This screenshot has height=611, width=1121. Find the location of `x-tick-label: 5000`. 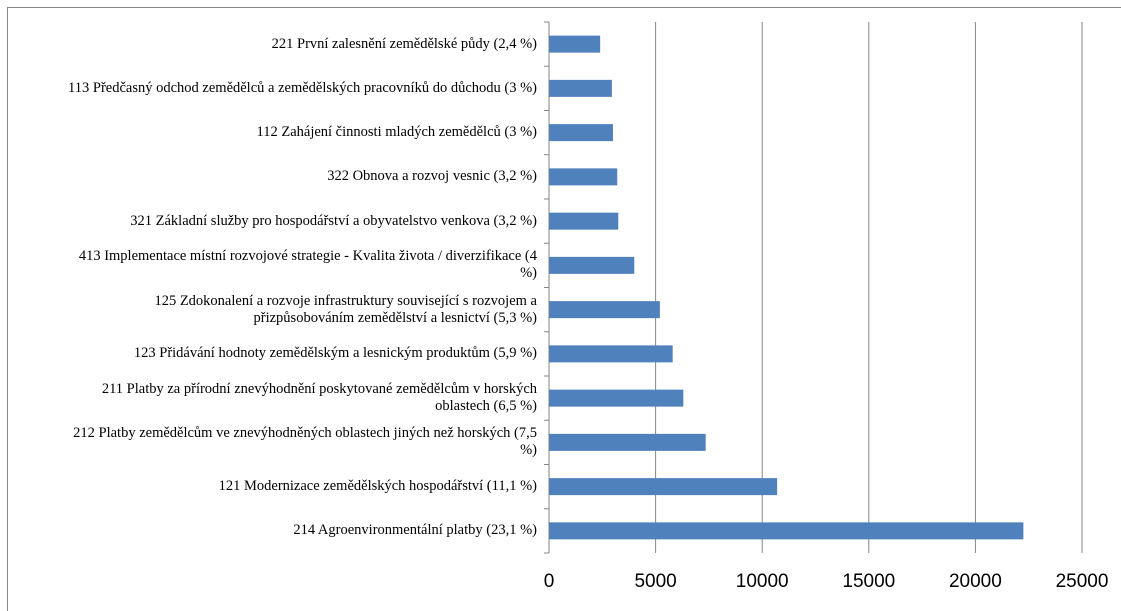

x-tick-label: 5000 is located at coordinates (655, 581).